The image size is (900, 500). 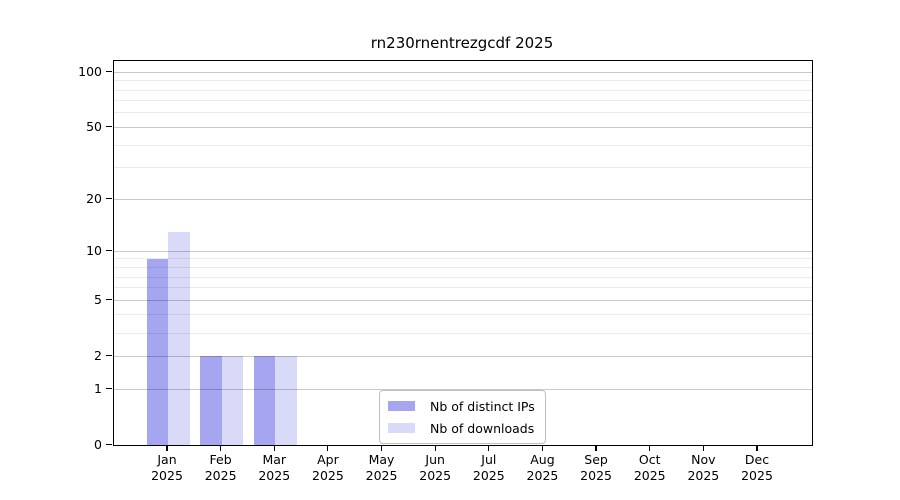 I want to click on x-tick-label: Dec 2025, so click(x=757, y=467).